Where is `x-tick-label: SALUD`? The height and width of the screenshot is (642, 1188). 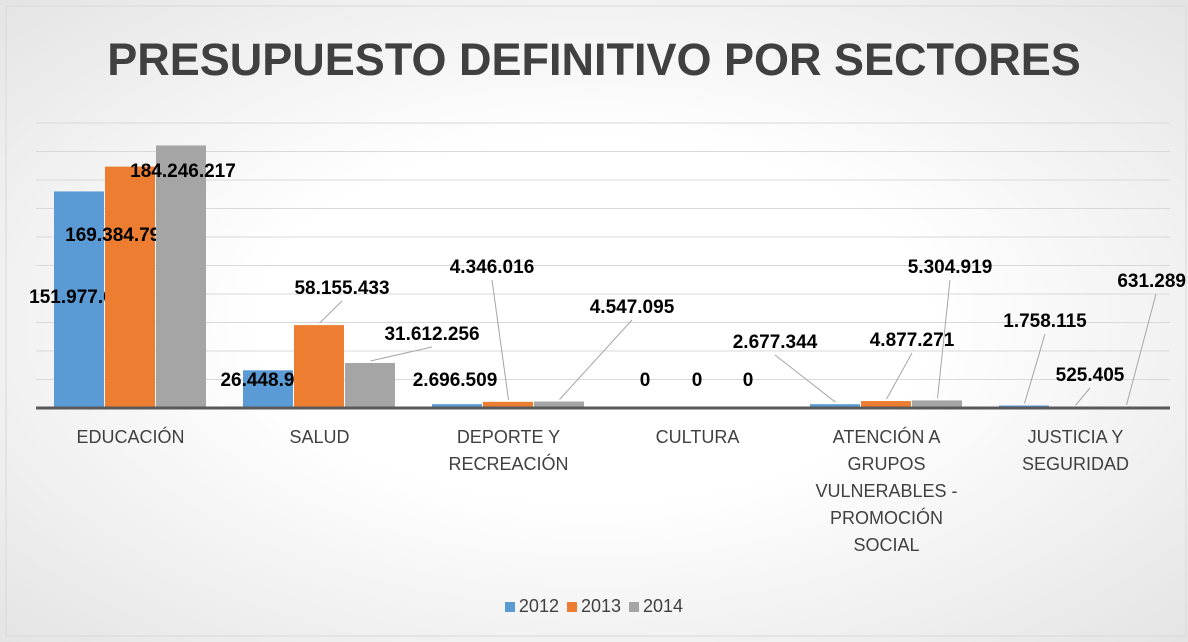 x-tick-label: SALUD is located at coordinates (319, 437).